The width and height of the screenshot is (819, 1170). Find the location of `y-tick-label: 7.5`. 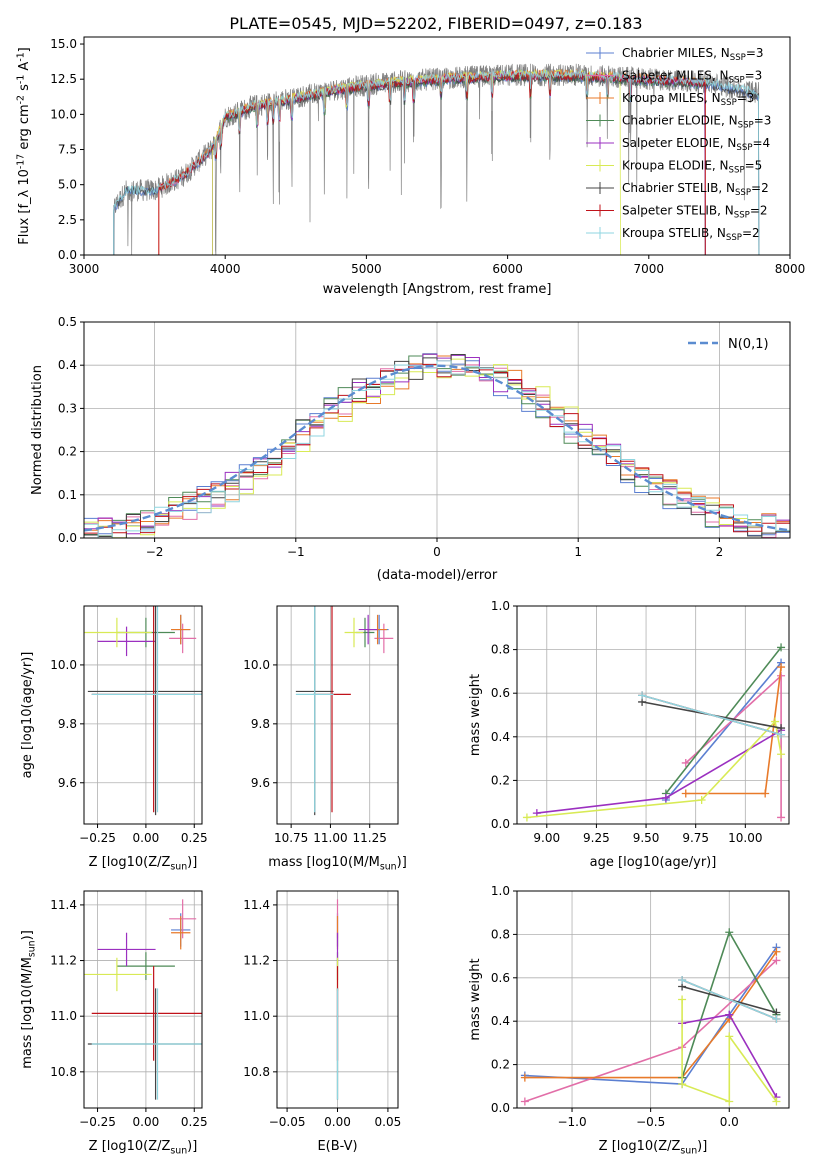

y-tick-label: 7.5 is located at coordinates (67, 150).